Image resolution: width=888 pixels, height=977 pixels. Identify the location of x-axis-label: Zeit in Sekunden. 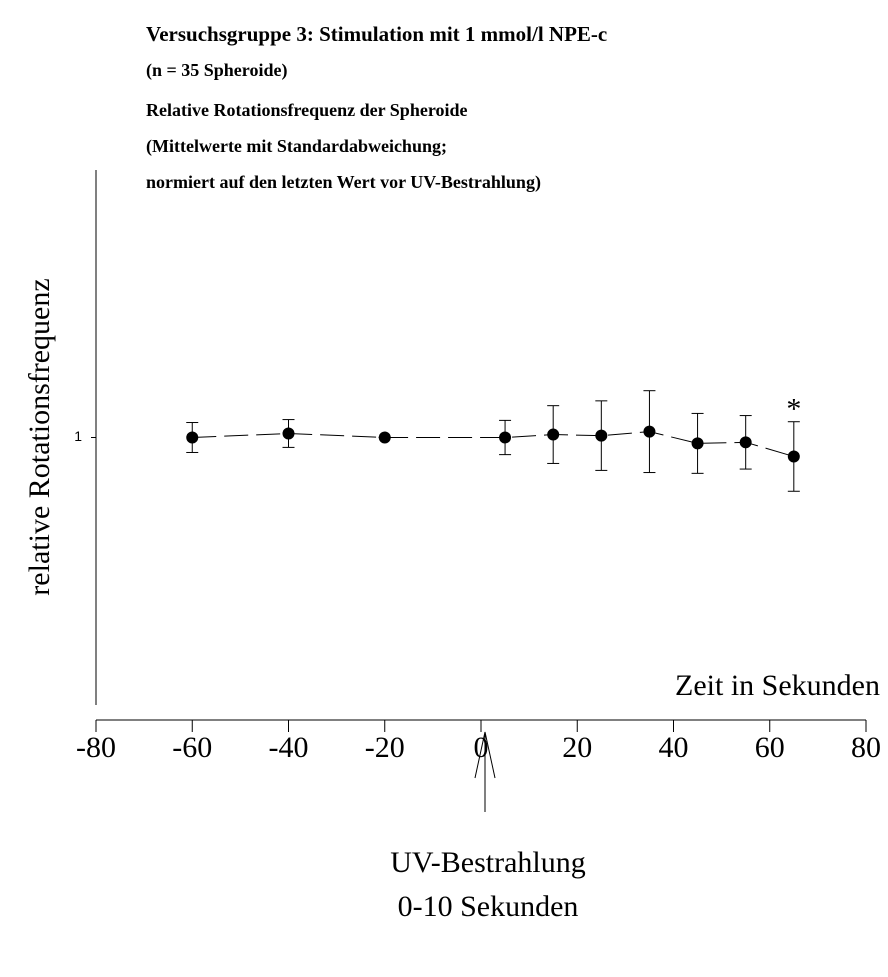
(777, 685).